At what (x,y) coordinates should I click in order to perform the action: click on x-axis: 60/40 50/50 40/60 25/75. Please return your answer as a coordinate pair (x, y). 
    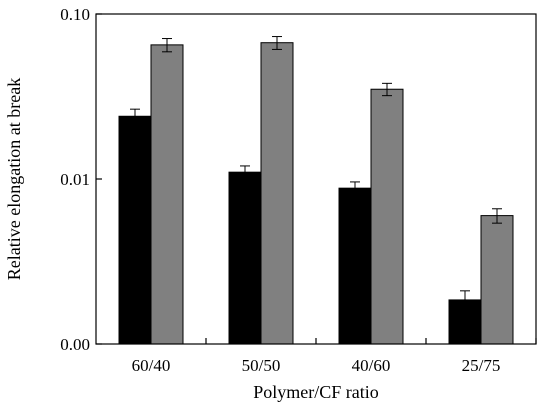
    Looking at the image, I should click on (334, 356).